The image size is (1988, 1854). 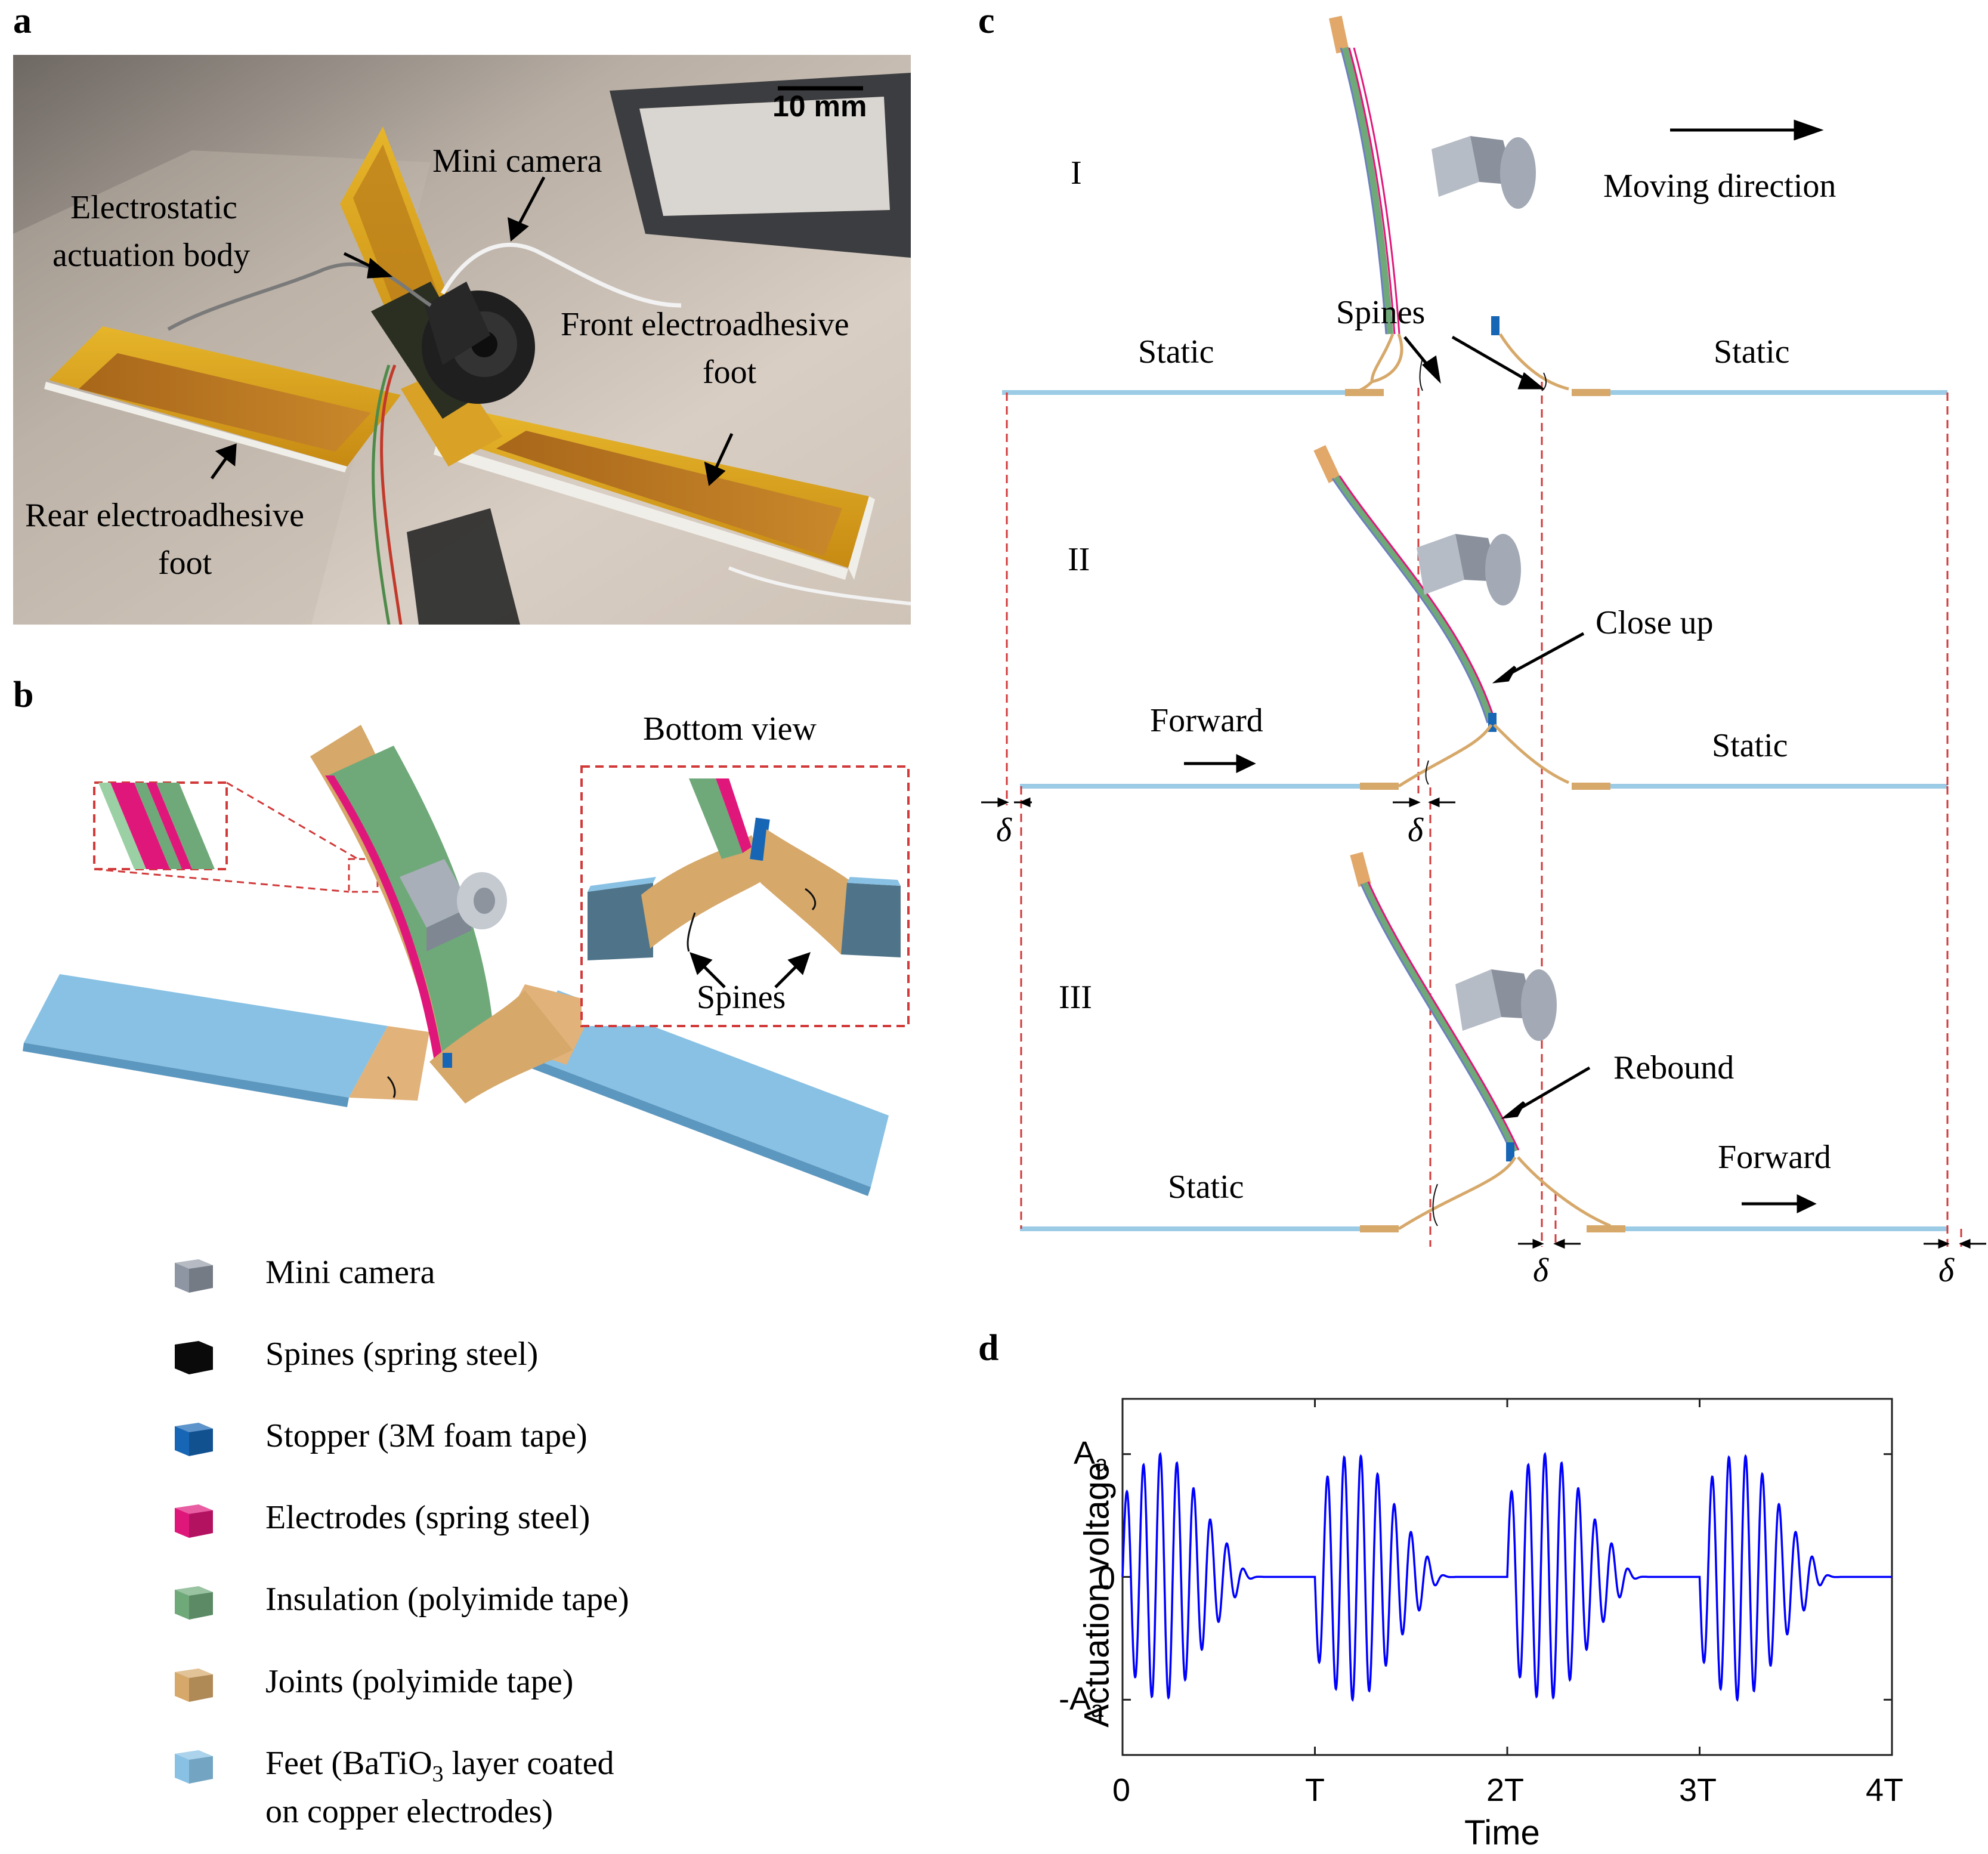 What do you see at coordinates (1719, 187) in the screenshot?
I see `moving-direction-label: Moving direction` at bounding box center [1719, 187].